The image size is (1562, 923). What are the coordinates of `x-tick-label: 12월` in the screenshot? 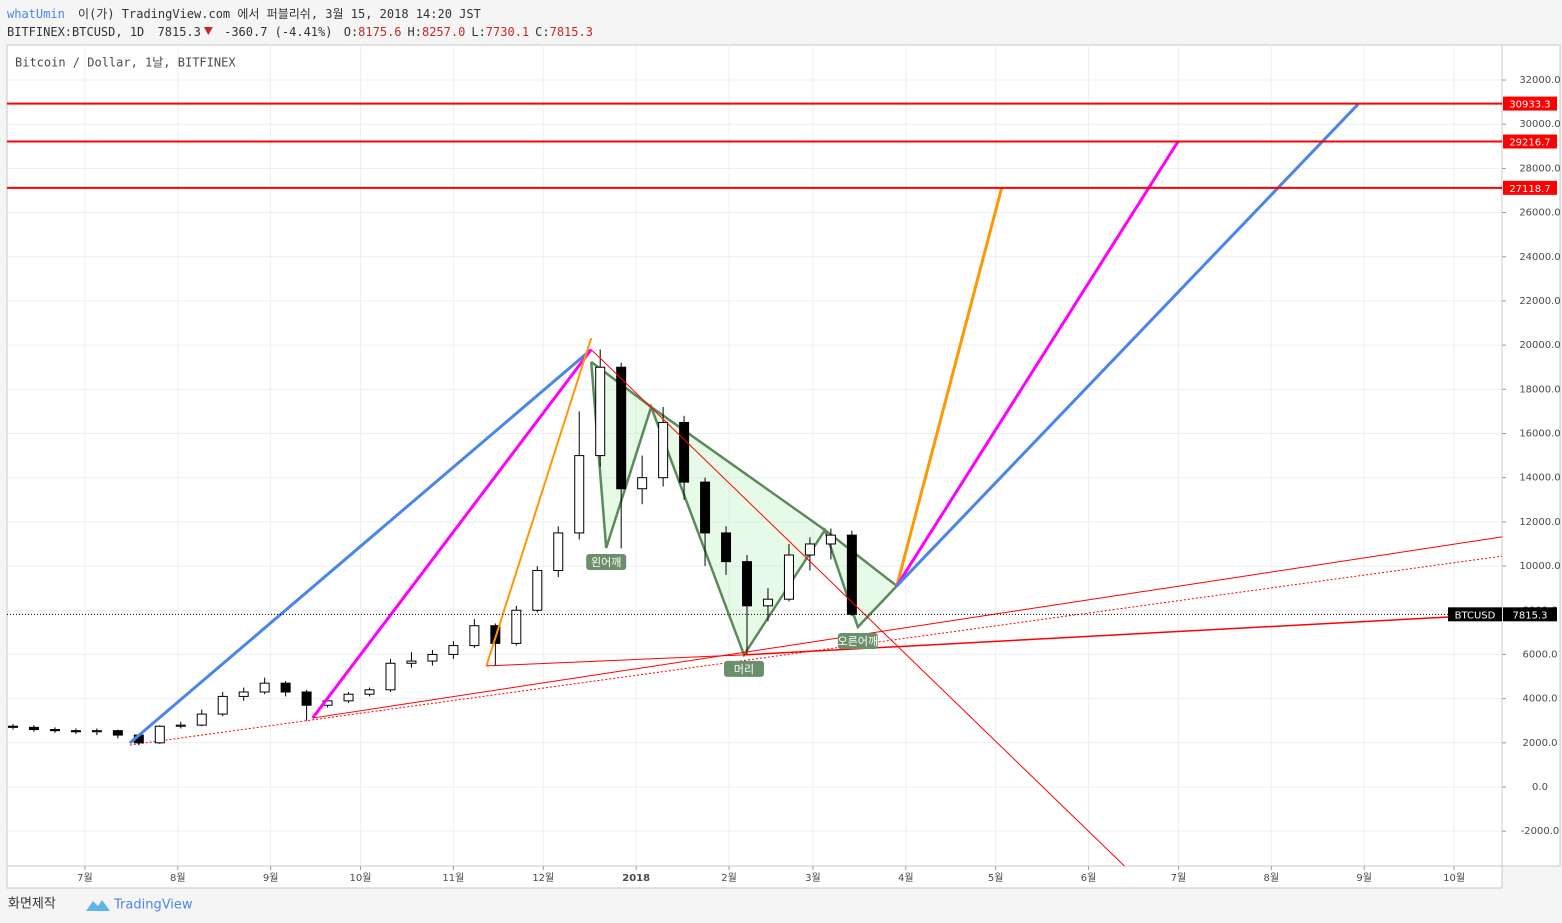 It's located at (543, 878).